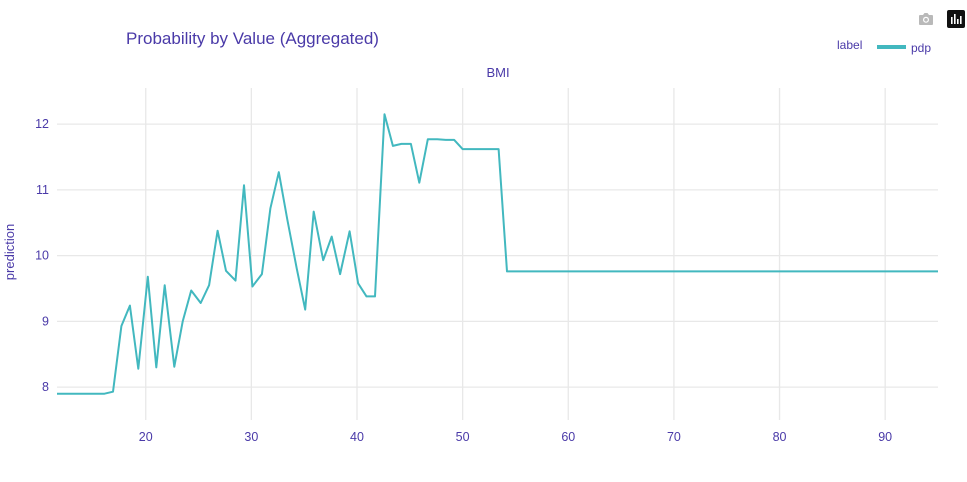  What do you see at coordinates (45, 387) in the screenshot?
I see `y-tick-label: 8` at bounding box center [45, 387].